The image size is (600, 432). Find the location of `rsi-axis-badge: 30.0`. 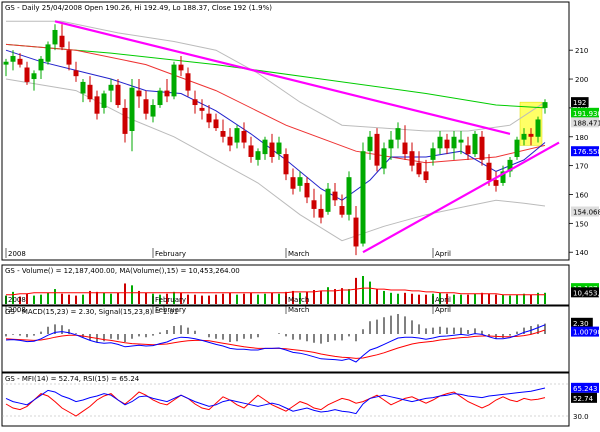

rsi-axis-badge: 30.0 is located at coordinates (581, 417).